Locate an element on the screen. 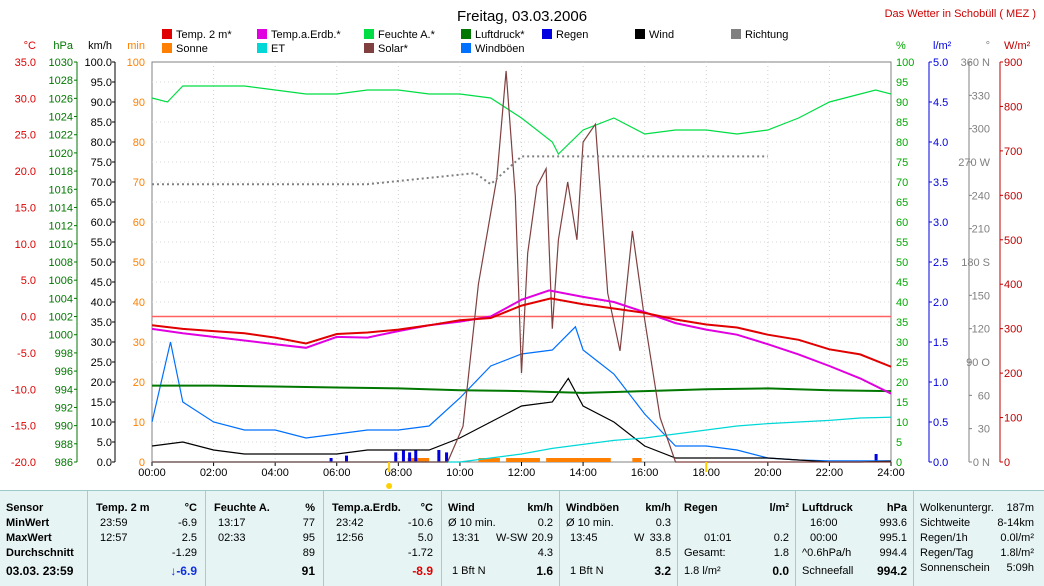  pressure-axis-tick-label: 986 is located at coordinates (64, 463).